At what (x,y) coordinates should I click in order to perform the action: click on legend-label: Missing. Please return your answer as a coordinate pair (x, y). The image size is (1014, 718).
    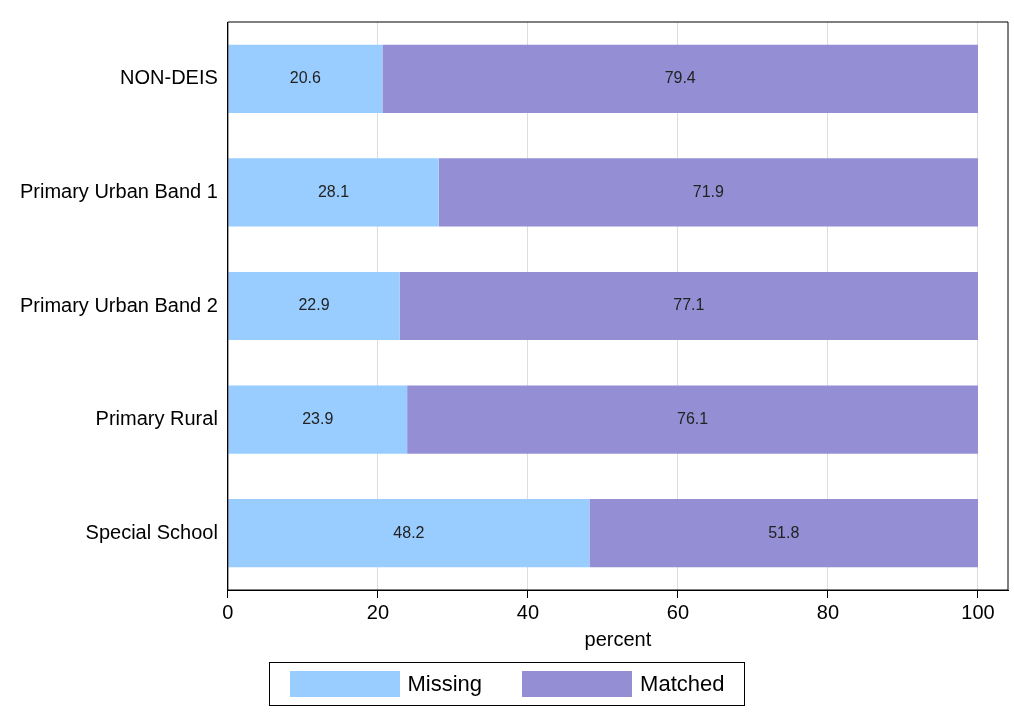
    Looking at the image, I should click on (445, 684).